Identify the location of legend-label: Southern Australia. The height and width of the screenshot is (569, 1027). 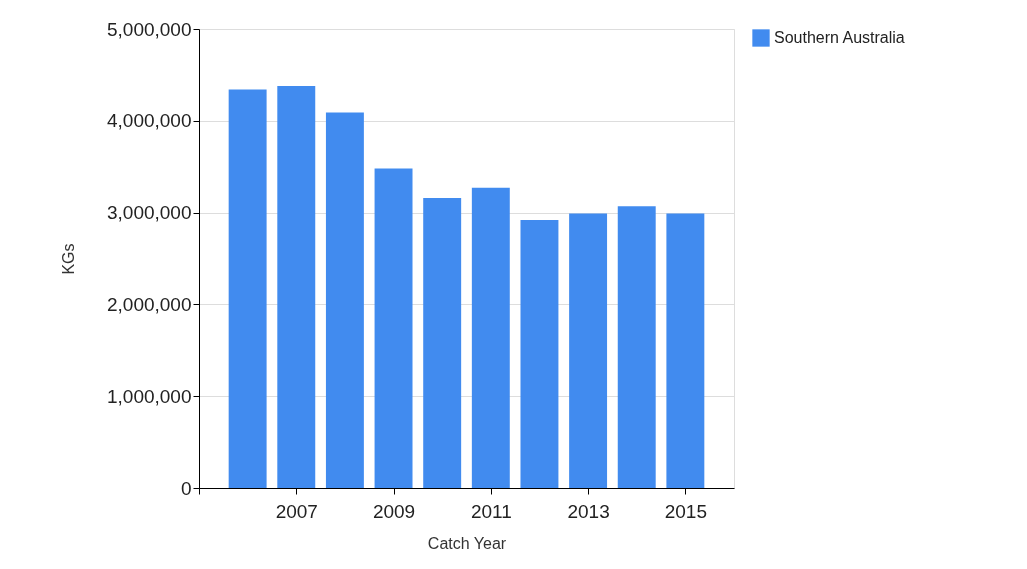
(839, 37).